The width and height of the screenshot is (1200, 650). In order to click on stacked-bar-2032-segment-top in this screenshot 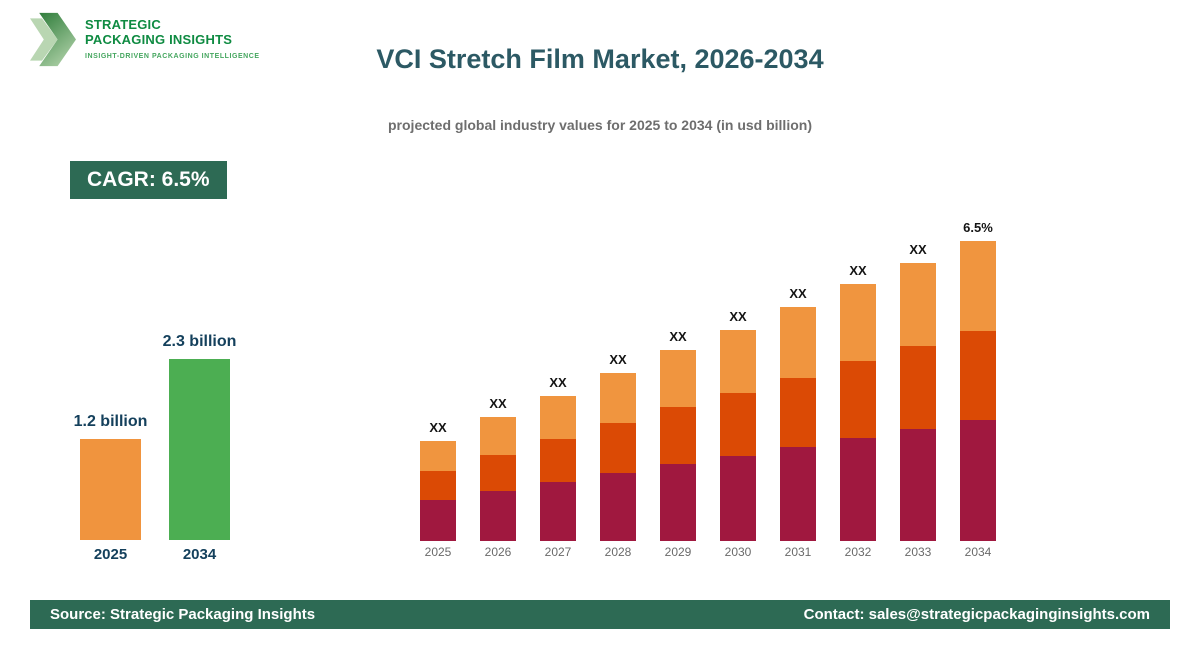, I will do `click(858, 322)`.